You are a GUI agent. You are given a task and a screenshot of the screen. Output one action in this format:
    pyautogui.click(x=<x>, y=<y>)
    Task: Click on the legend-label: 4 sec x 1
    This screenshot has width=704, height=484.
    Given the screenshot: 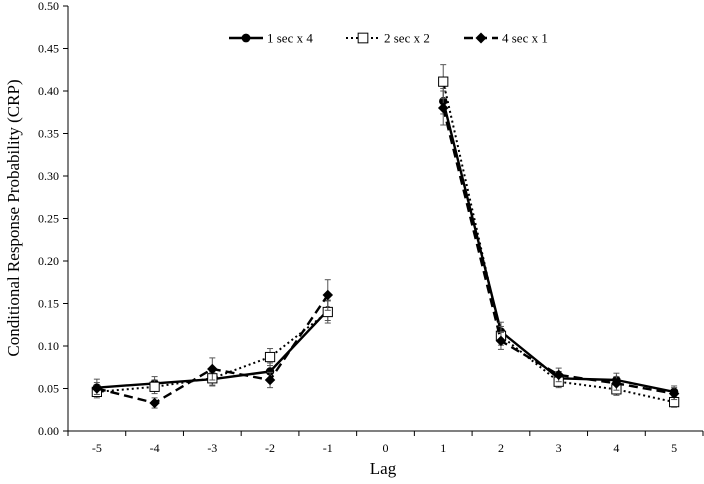 What is the action you would take?
    pyautogui.click(x=525, y=38)
    